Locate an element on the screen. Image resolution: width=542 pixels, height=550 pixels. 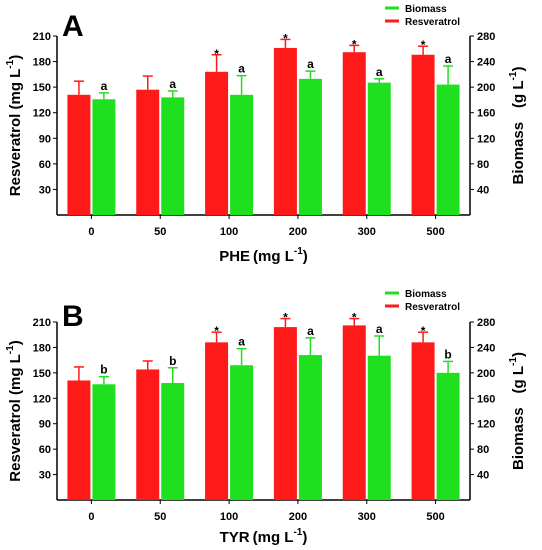
y-left-tick-label: 210 is located at coordinates (42, 37).